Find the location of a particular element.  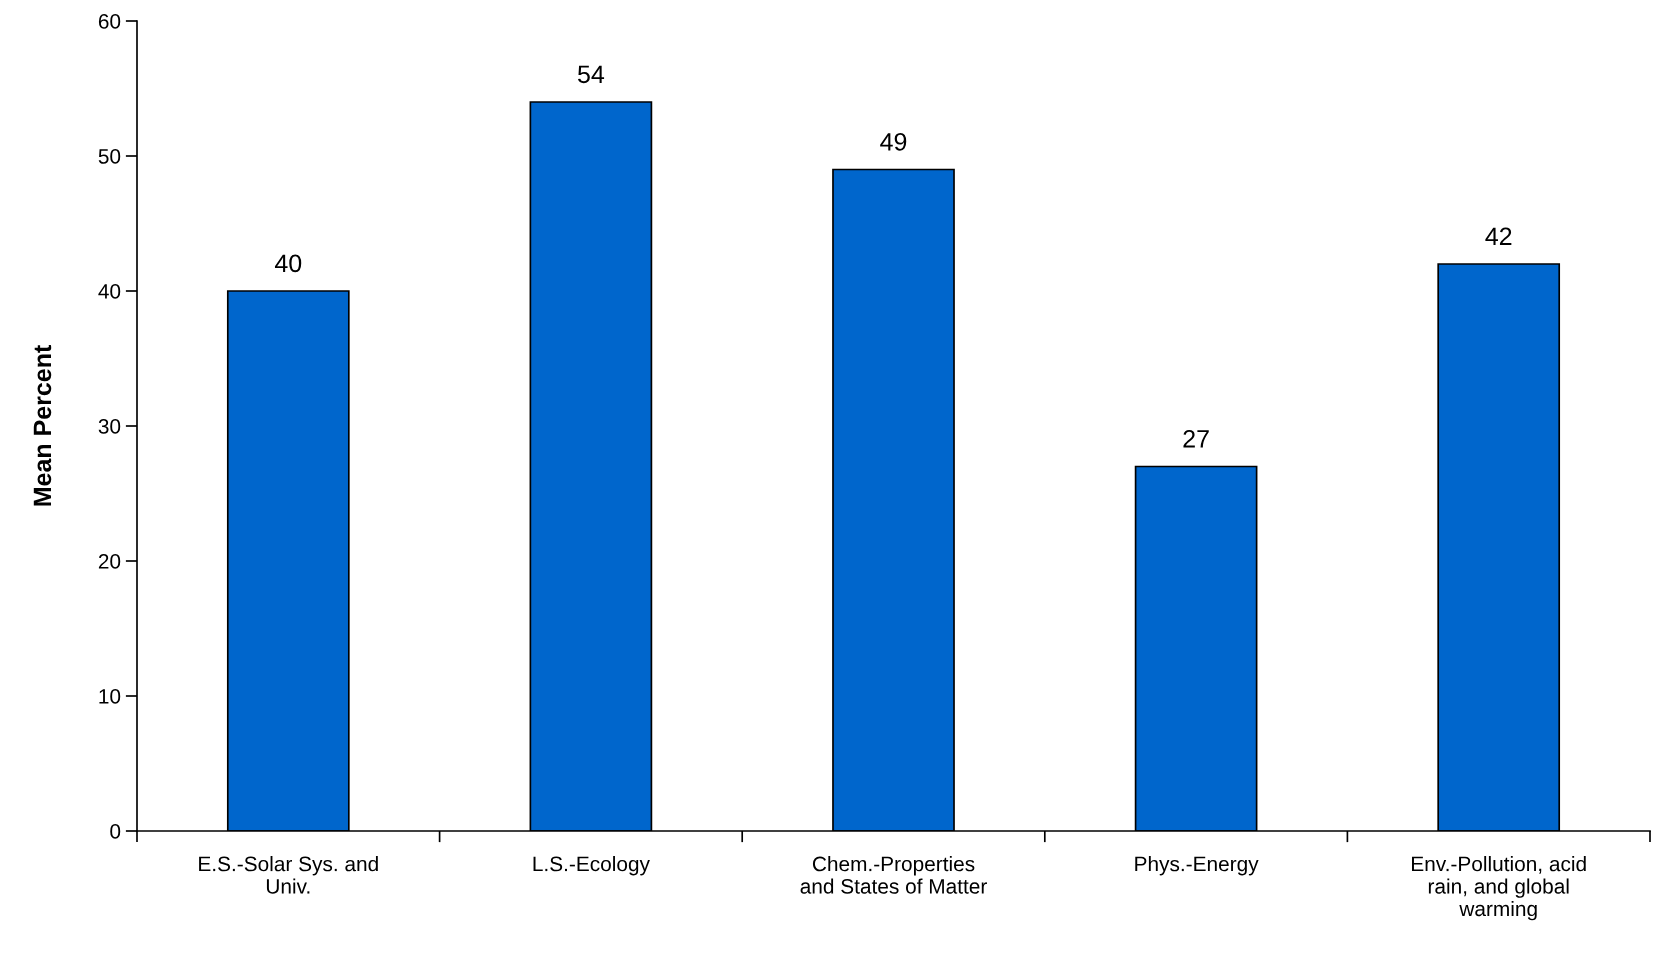

x-tick-label: Phys.-Energy is located at coordinates (1197, 866).